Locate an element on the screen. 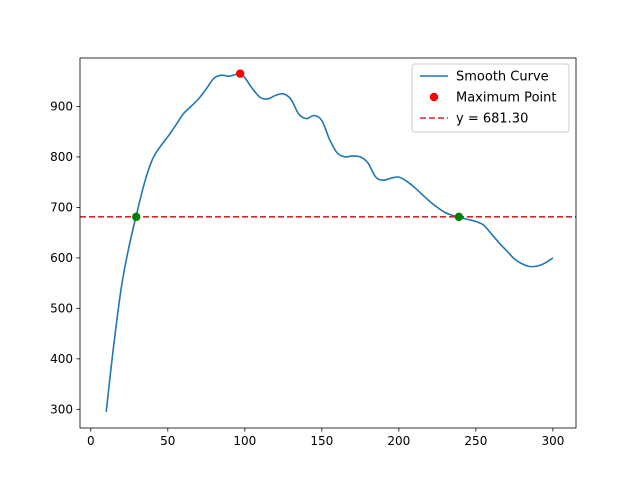 This screenshot has height=480, width=640. y-tick-label: 500 is located at coordinates (61, 308).